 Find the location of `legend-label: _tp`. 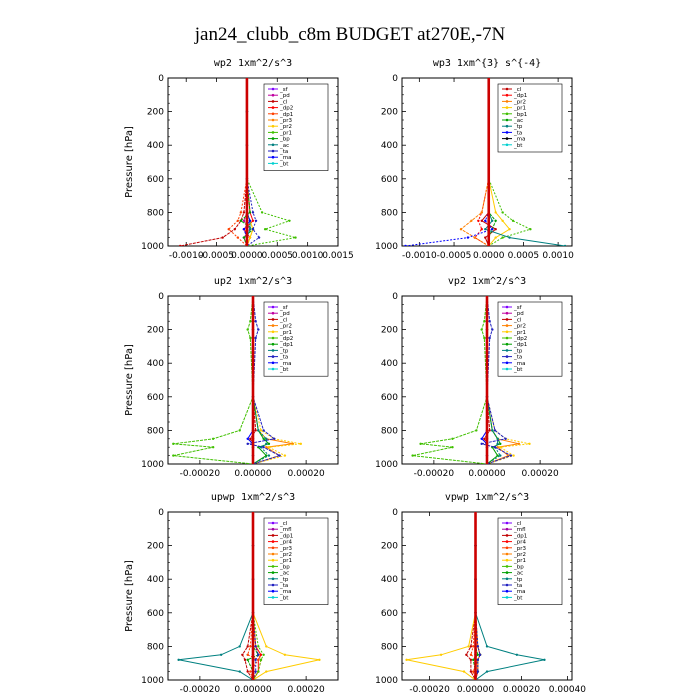

legend-label: _tp is located at coordinates (518, 127).